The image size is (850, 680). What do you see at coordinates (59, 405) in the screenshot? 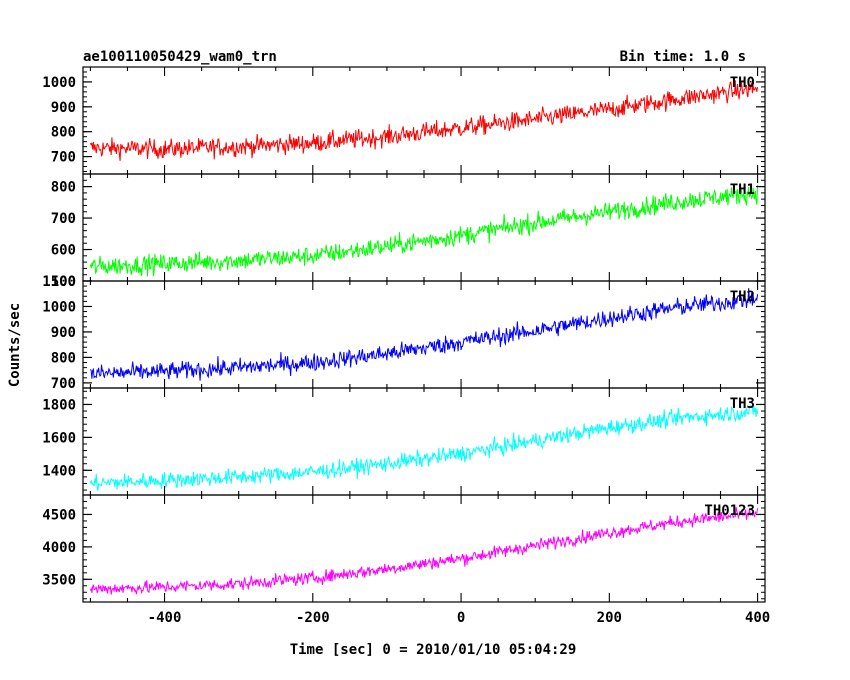
I see `y-tick-label: 1800` at bounding box center [59, 405].